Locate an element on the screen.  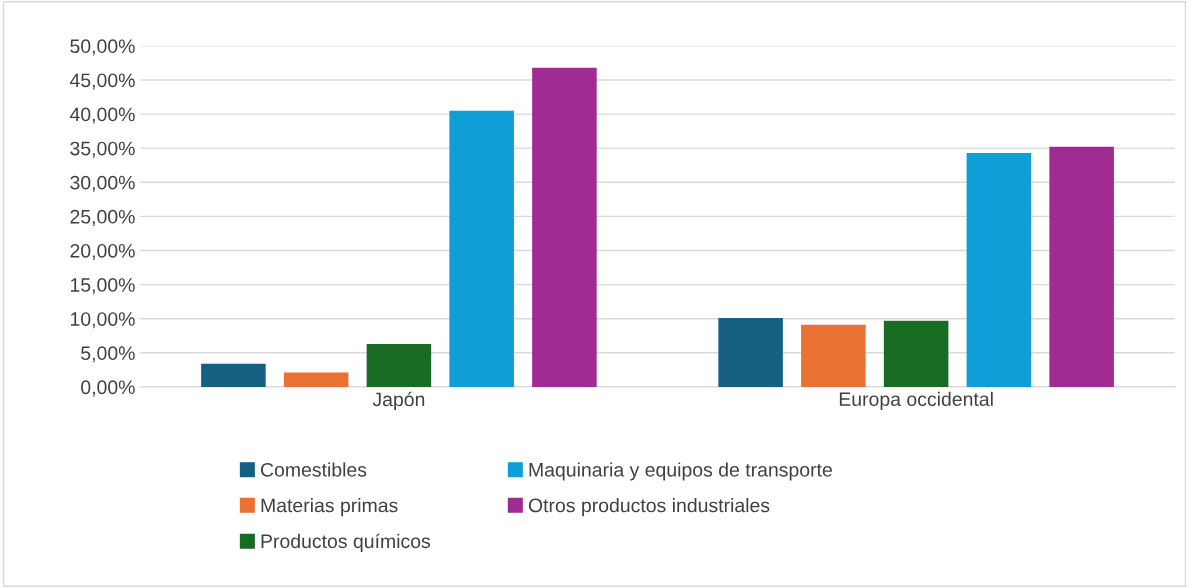
y-tick-label: 45,00% is located at coordinates (102, 81).